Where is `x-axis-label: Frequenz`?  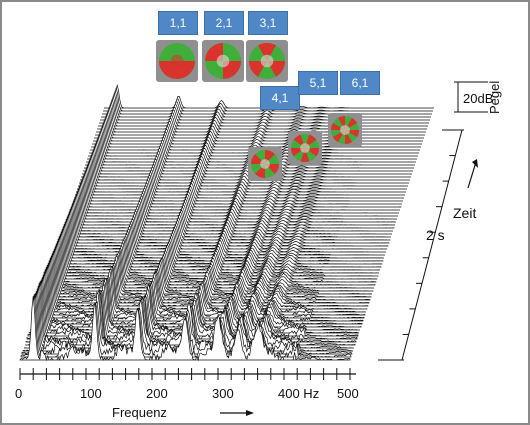
x-axis-label: Frequenz is located at coordinates (139, 412).